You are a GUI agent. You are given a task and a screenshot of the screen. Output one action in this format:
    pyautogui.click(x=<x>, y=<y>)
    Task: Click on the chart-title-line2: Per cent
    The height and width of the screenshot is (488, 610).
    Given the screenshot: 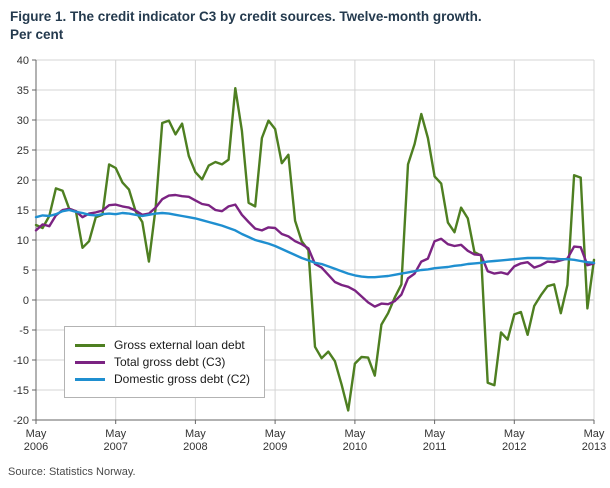 What is the action you would take?
    pyautogui.click(x=37, y=35)
    